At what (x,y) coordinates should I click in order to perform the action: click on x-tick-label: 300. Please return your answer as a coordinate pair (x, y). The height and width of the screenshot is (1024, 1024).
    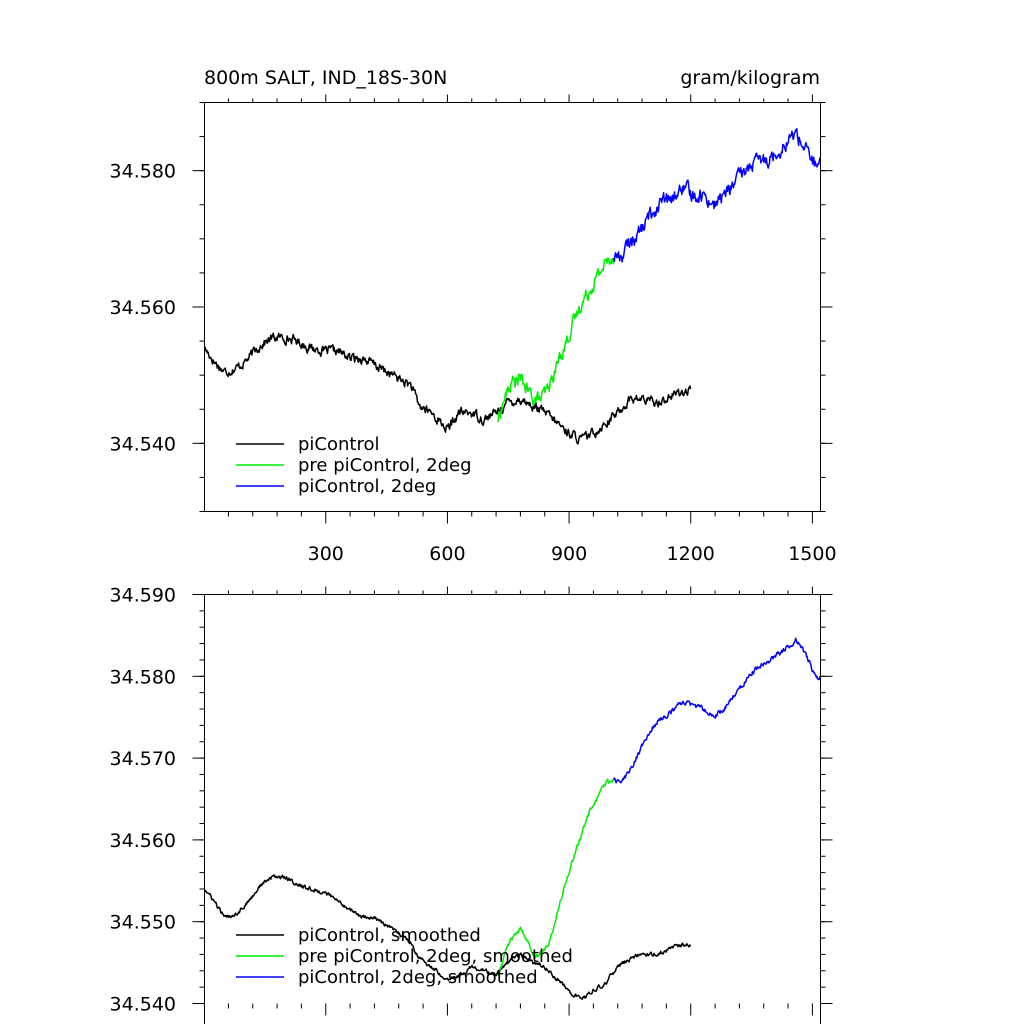
    Looking at the image, I should click on (326, 554).